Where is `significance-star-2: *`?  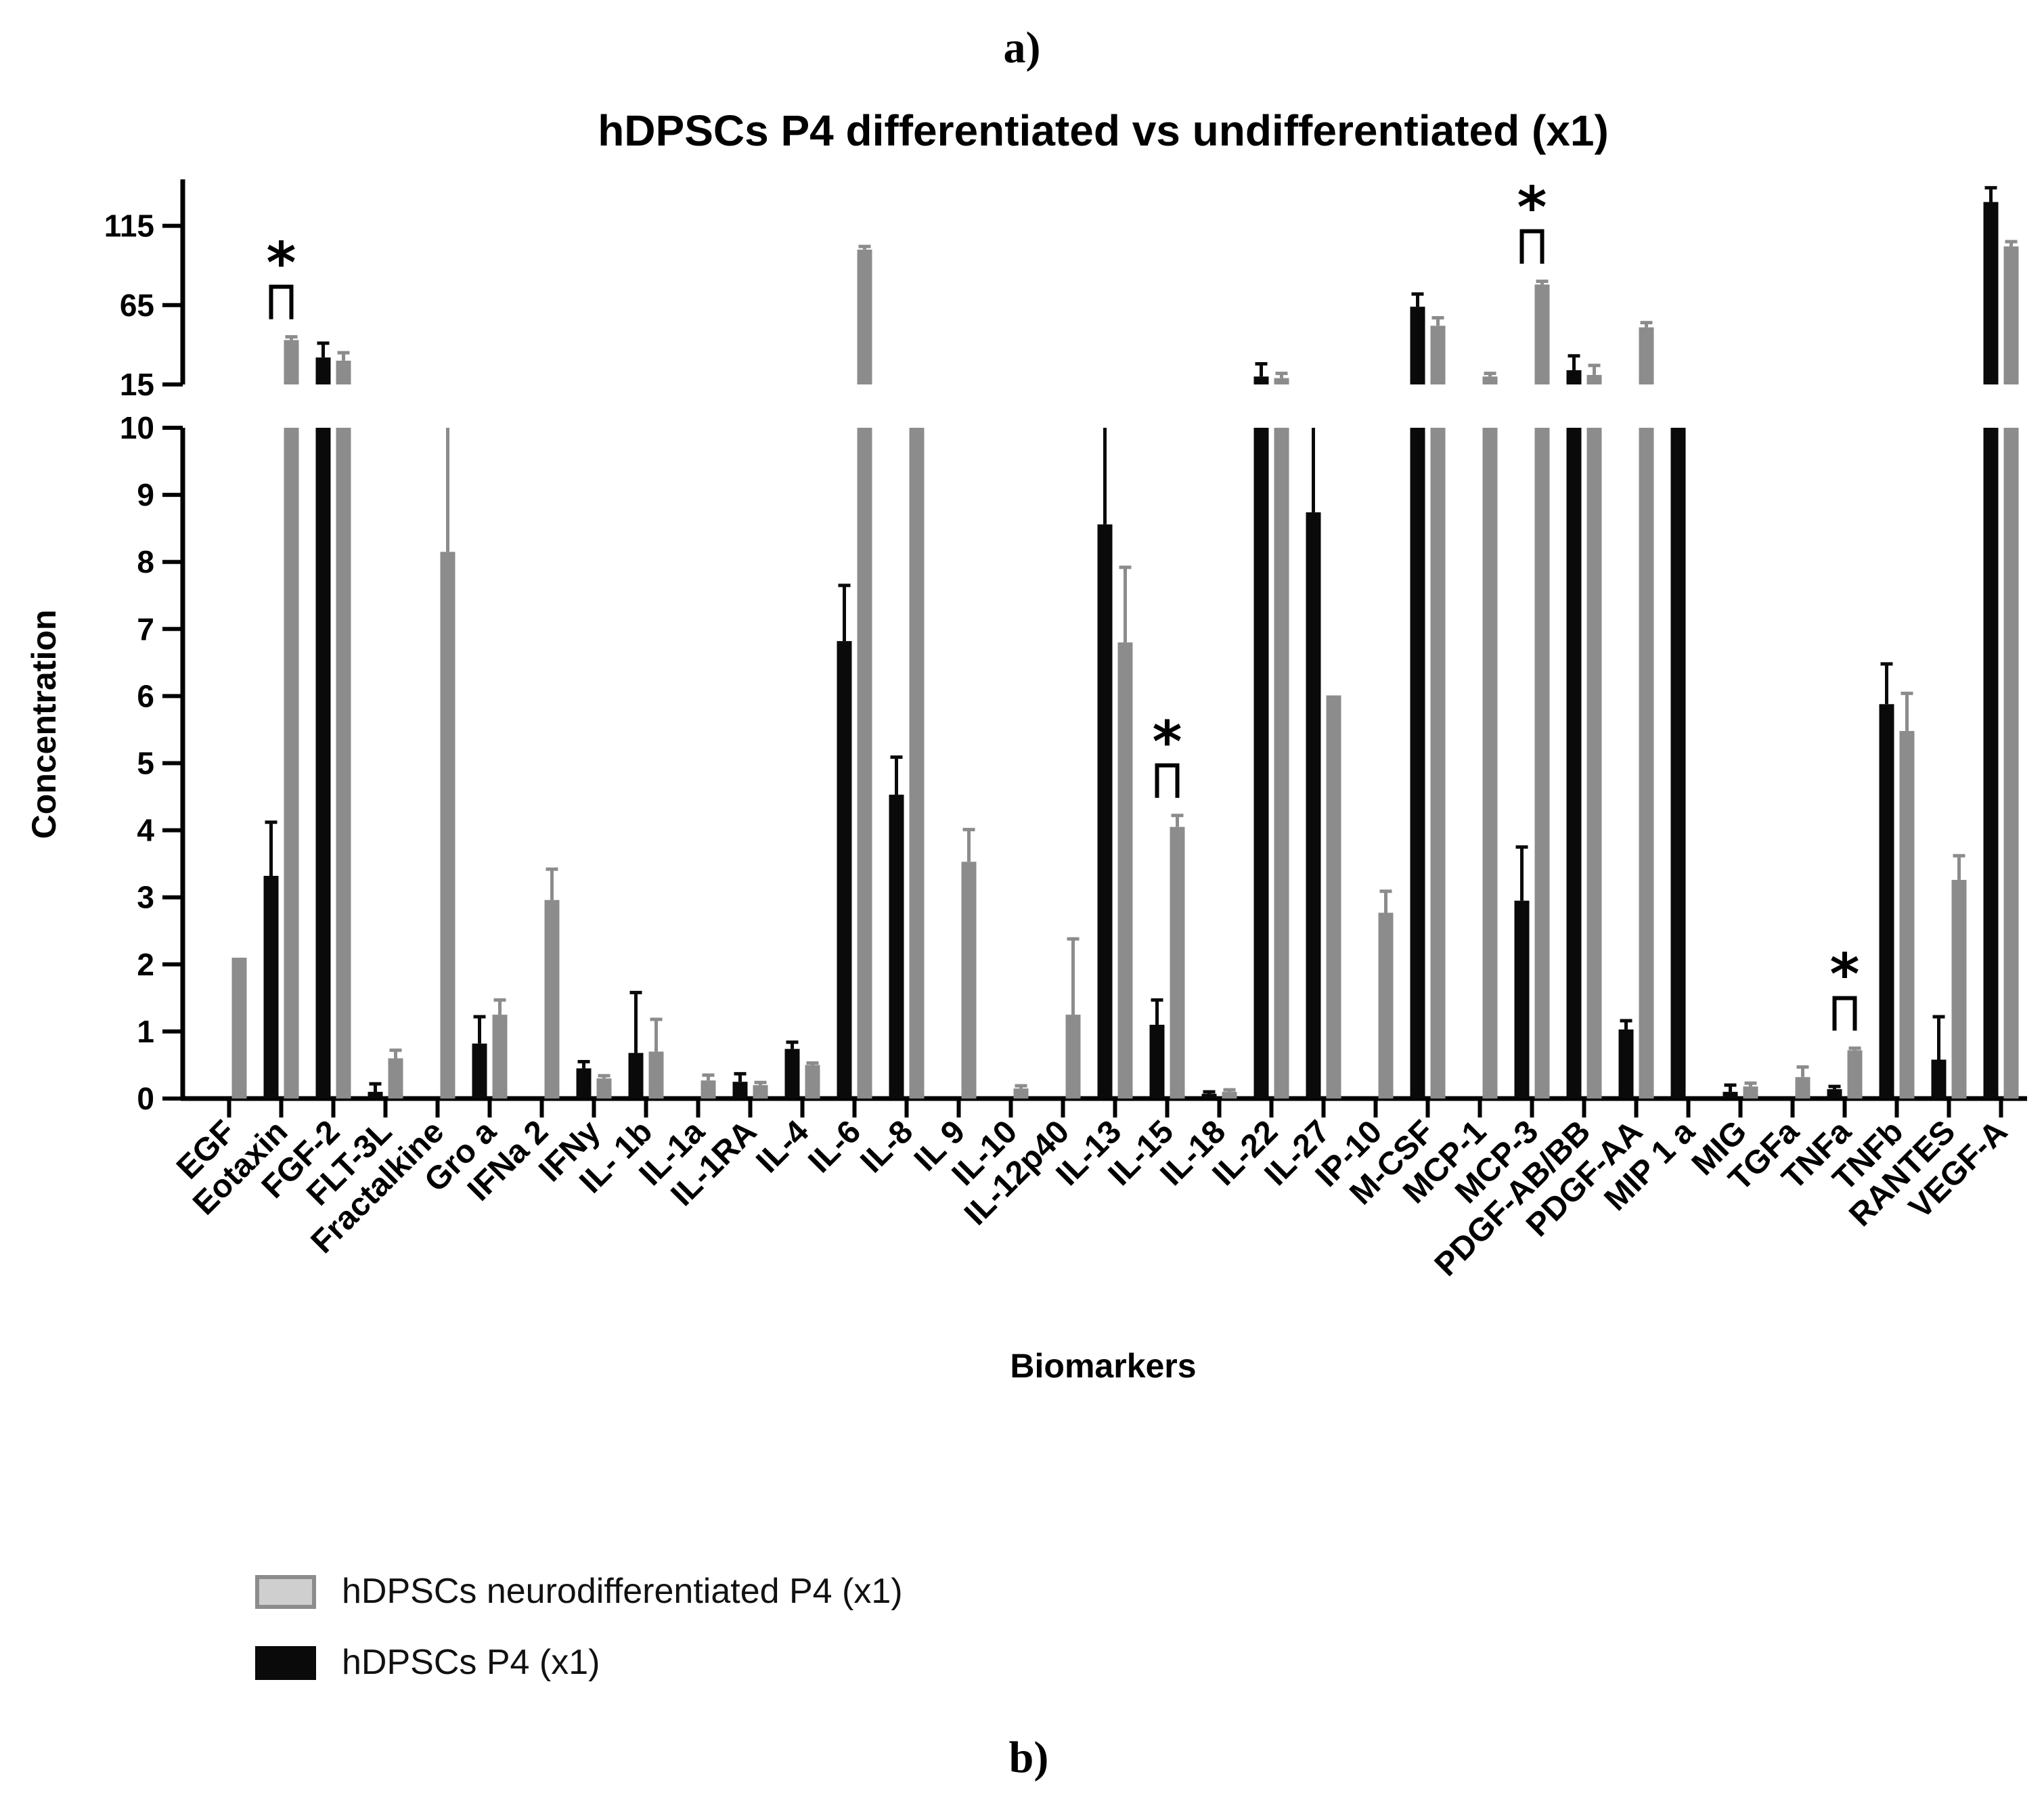 significance-star-2: * is located at coordinates (1532, 208).